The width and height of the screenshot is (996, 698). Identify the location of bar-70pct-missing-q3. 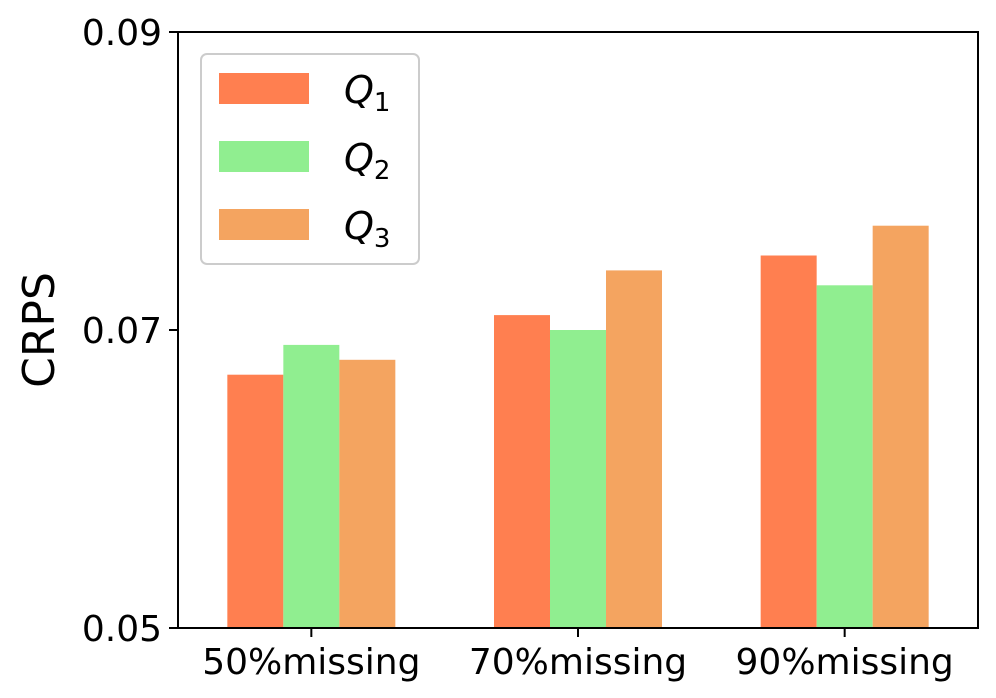
(634, 449).